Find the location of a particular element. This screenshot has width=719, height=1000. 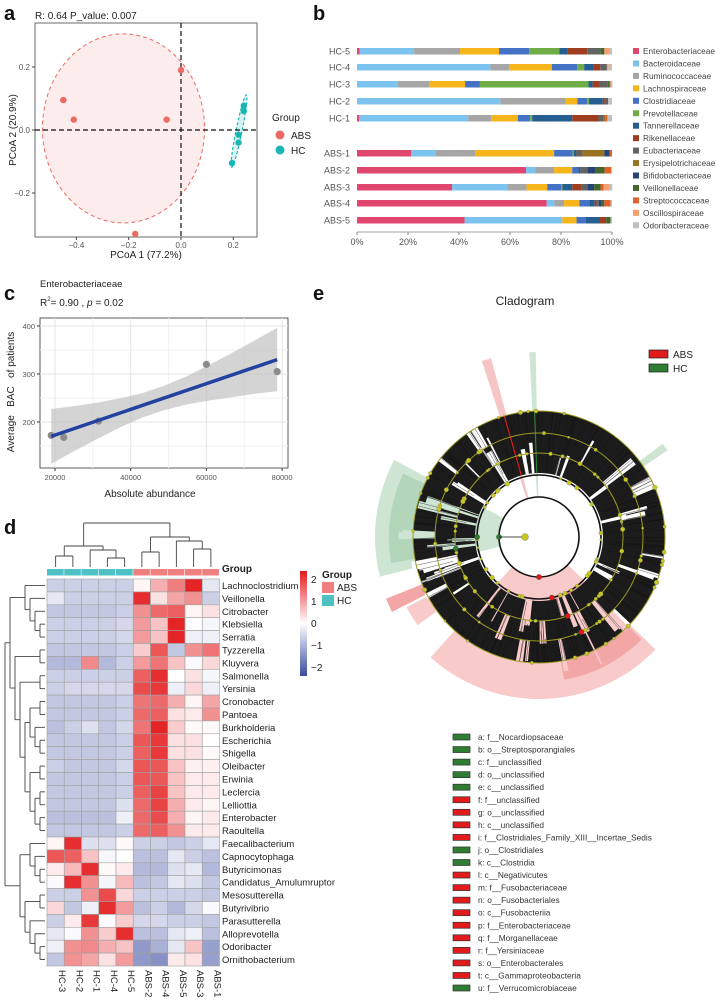

pcoa-legend-title: Group is located at coordinates (286, 118).